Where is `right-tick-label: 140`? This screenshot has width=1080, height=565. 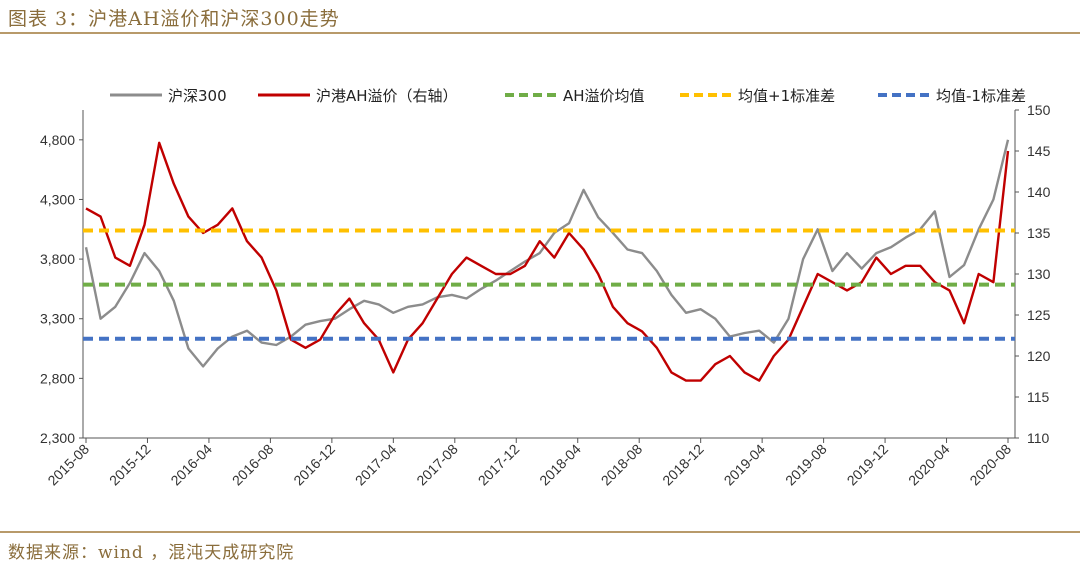
right-tick-label: 140 is located at coordinates (1039, 192).